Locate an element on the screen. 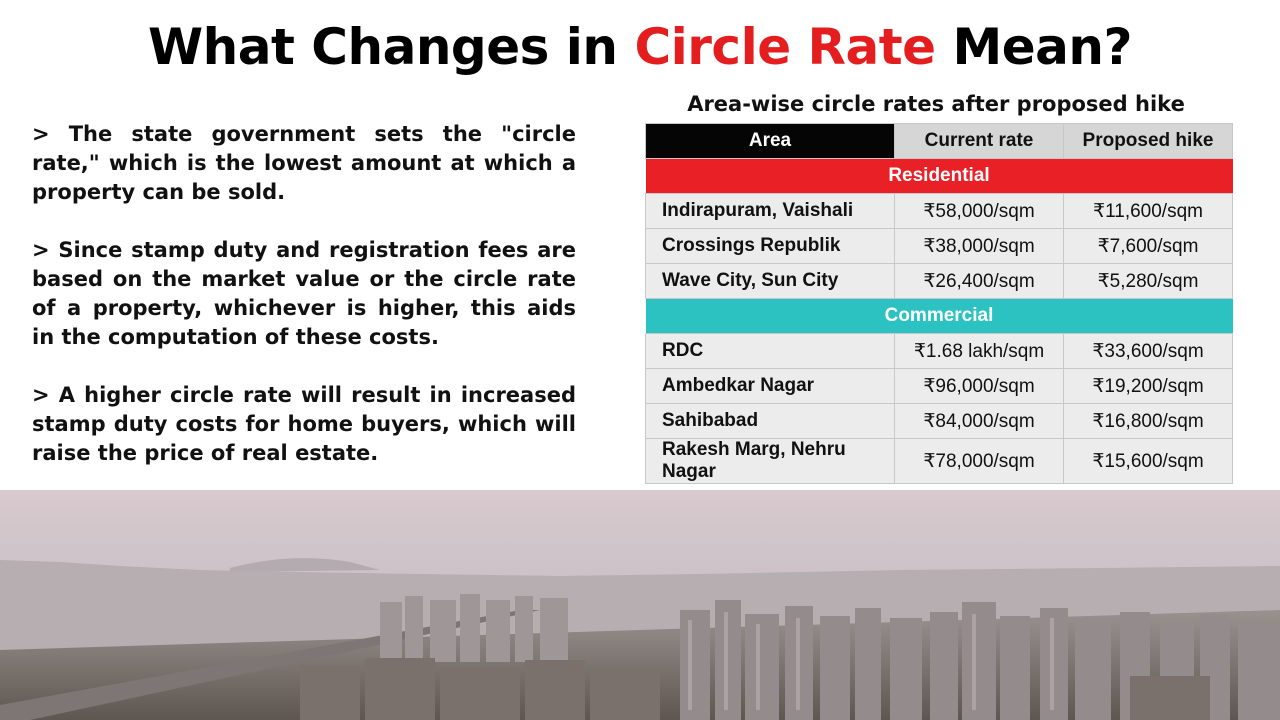 This screenshot has height=720, width=1280. table-header-row: Area Current rate Proposed hike is located at coordinates (939, 141).